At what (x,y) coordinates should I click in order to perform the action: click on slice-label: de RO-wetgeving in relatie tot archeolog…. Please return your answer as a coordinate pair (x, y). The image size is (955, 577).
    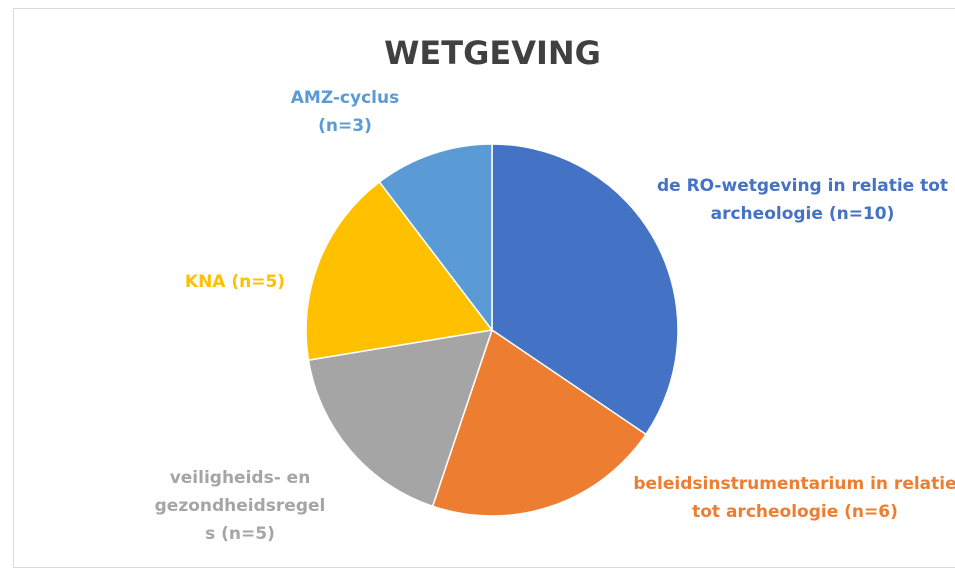
    Looking at the image, I should click on (802, 200).